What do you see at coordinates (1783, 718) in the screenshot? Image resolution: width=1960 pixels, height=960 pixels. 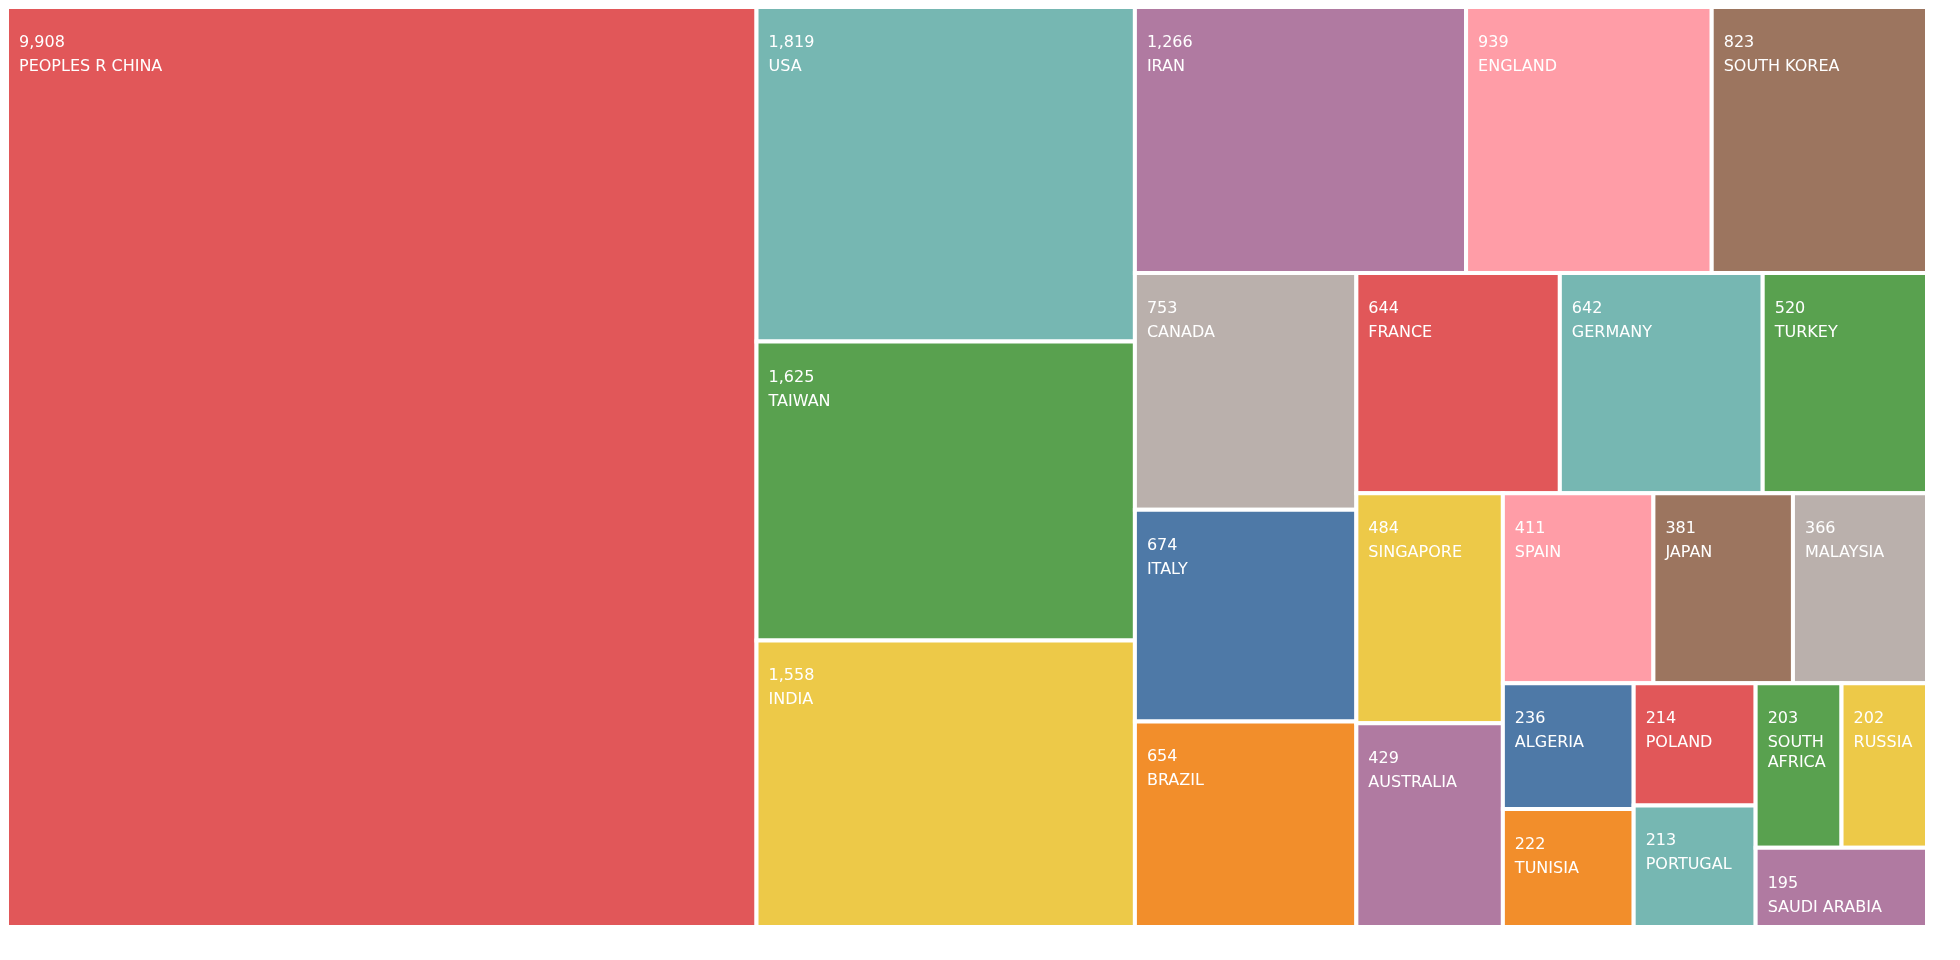 I see `data-label: 203` at bounding box center [1783, 718].